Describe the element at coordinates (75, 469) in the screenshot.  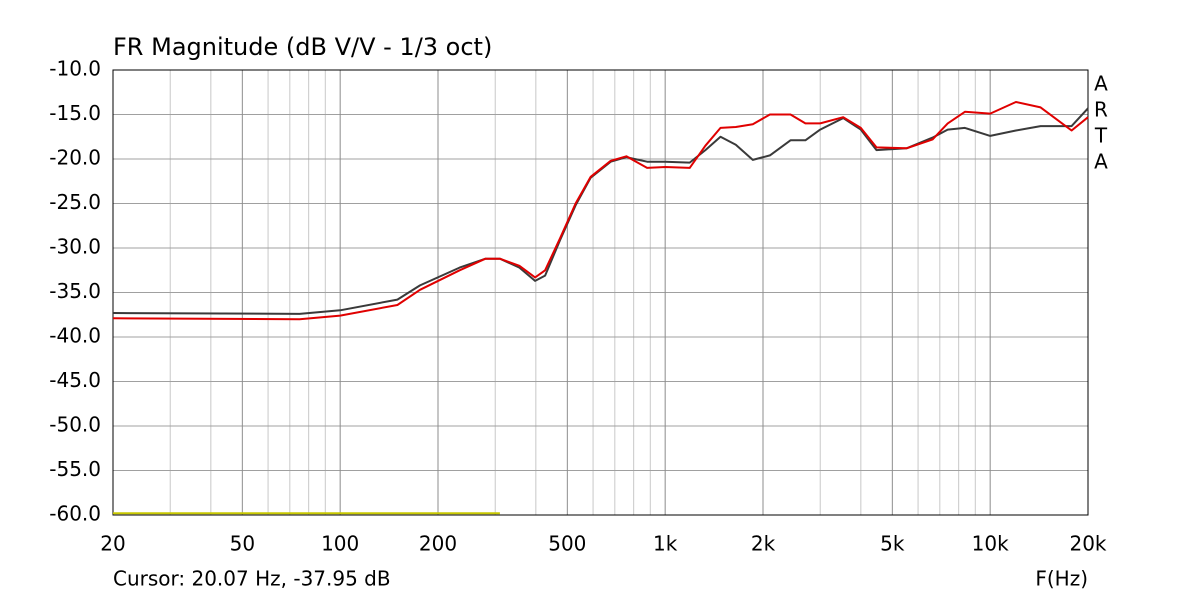
I see `y-tick-label: -55.0` at that location.